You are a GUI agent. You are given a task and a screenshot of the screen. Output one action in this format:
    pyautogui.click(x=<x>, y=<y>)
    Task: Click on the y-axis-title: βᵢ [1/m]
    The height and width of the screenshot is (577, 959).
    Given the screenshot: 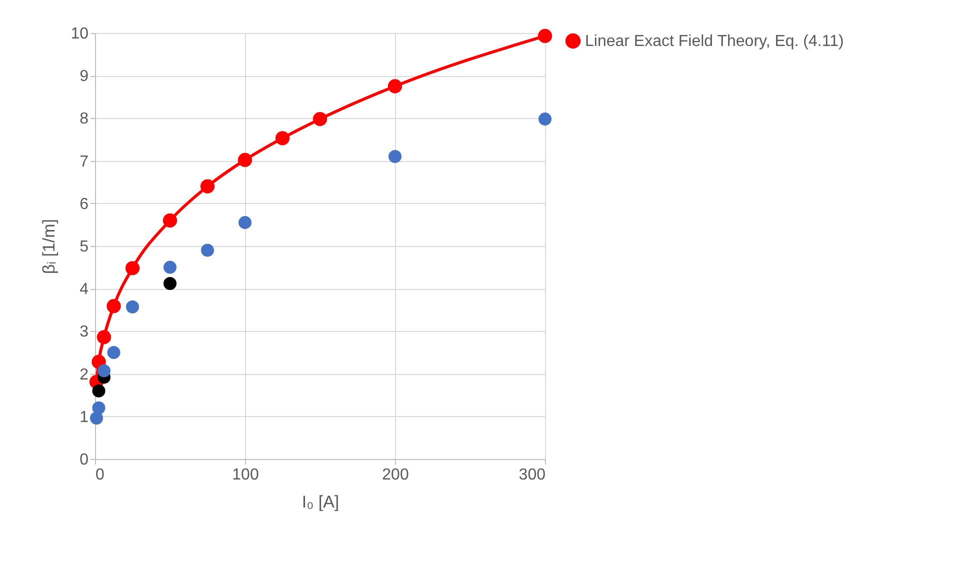 What is the action you would take?
    pyautogui.click(x=49, y=246)
    